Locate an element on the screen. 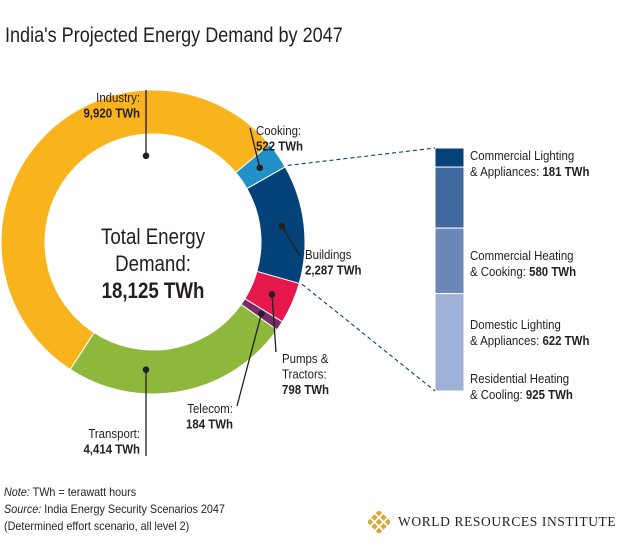  label-domestic_lighting-2: & Appliances: 622 TWh is located at coordinates (529, 340).